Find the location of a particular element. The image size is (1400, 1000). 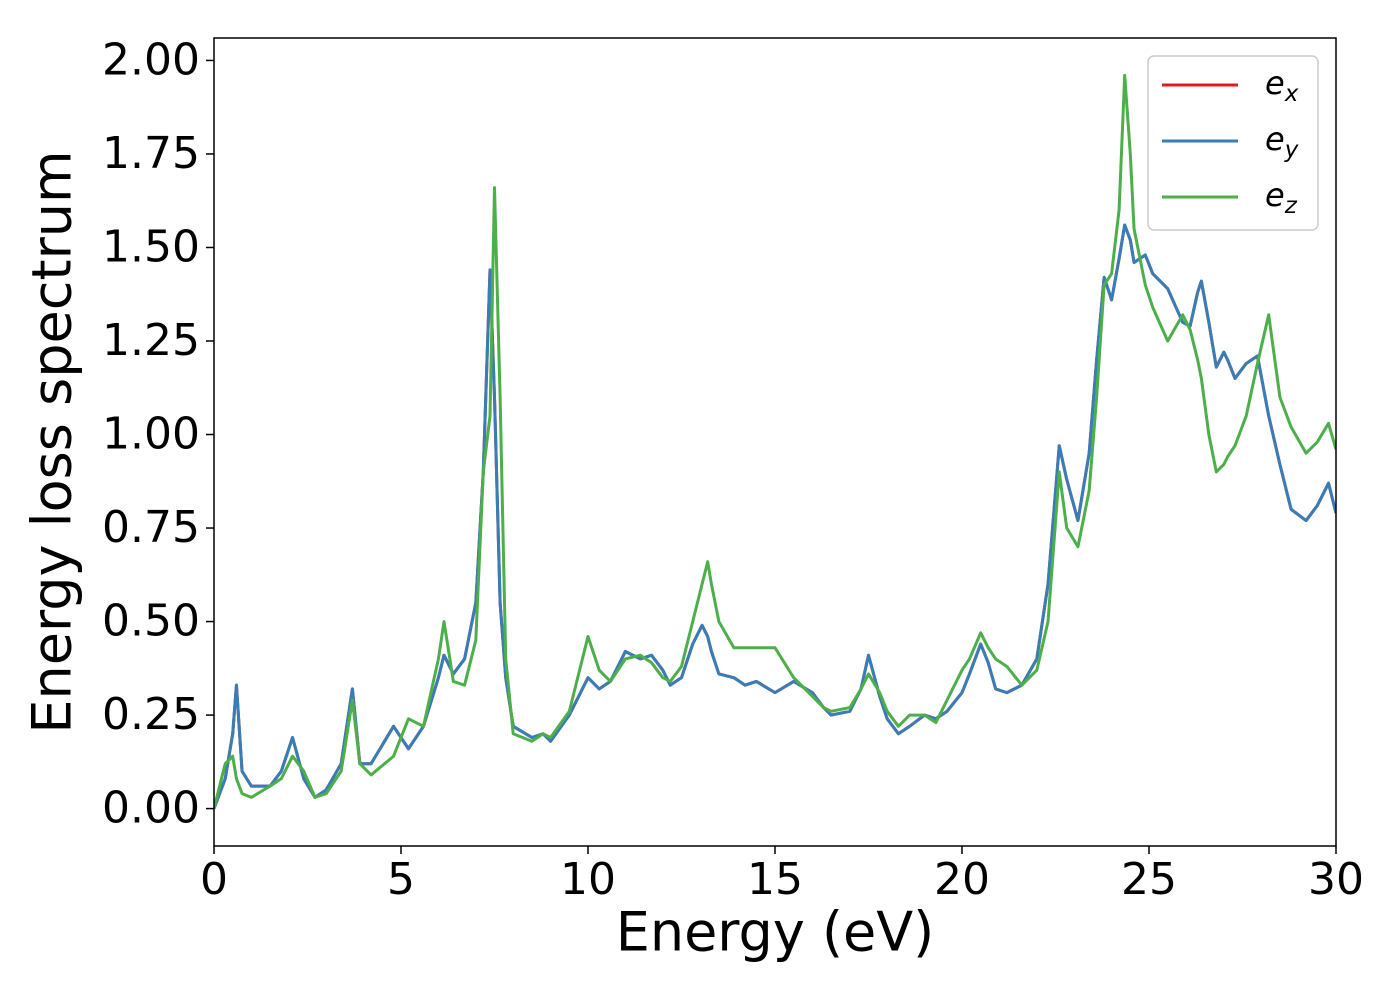

y-tick-label: 1.25 is located at coordinates (151, 340).